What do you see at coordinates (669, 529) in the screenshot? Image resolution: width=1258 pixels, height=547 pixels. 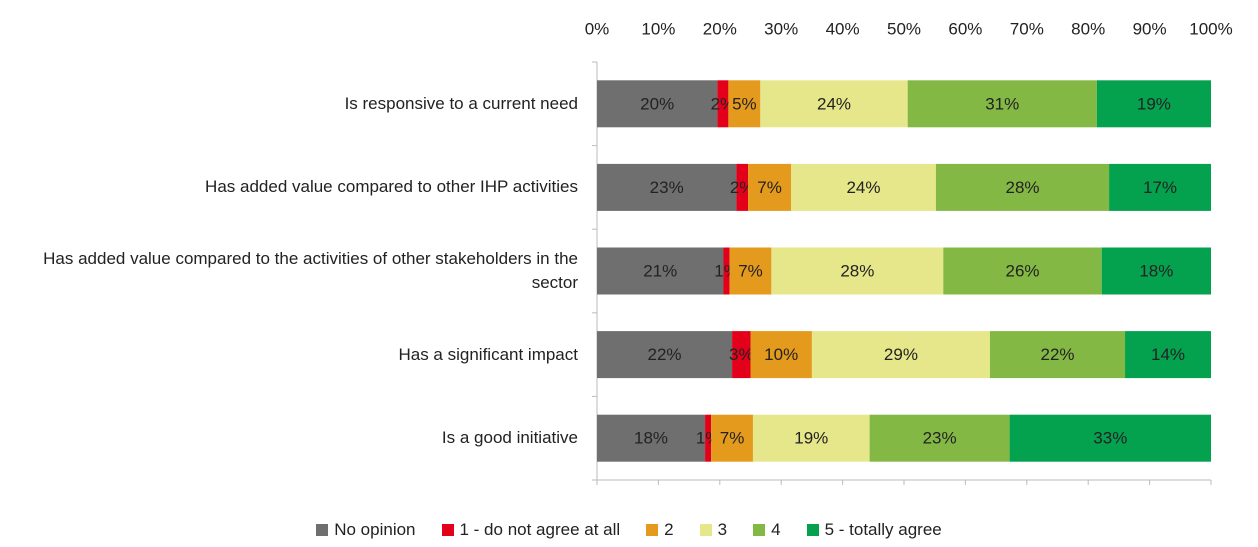 I see `legend-label: 2` at bounding box center [669, 529].